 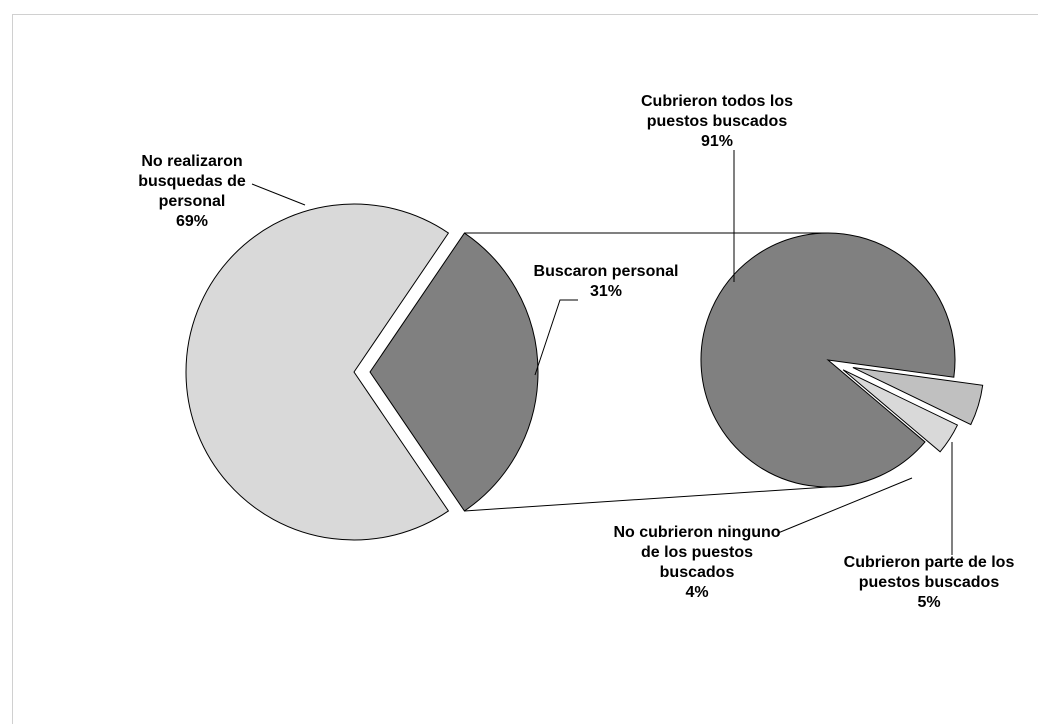 What do you see at coordinates (929, 582) in the screenshot?
I see `label-cubrieron-parte-de-los-puestos-buscados-line-2: puestos buscados` at bounding box center [929, 582].